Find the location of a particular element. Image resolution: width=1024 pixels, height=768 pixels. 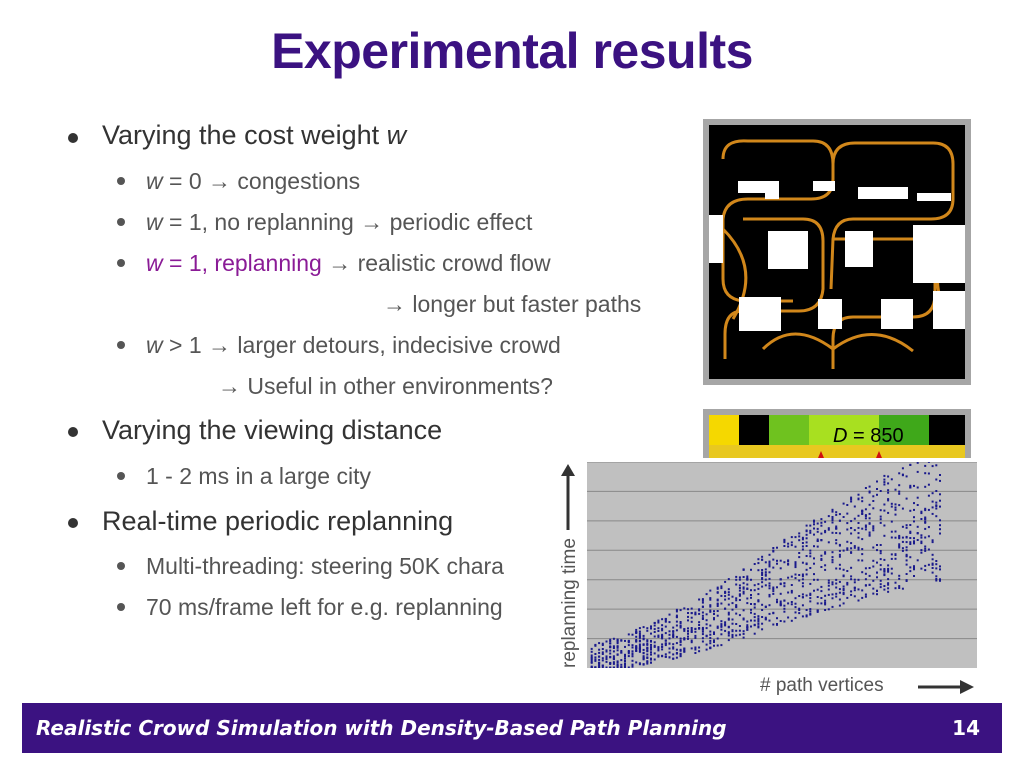

density-heatmap: D = 850 is located at coordinates (837, 437).